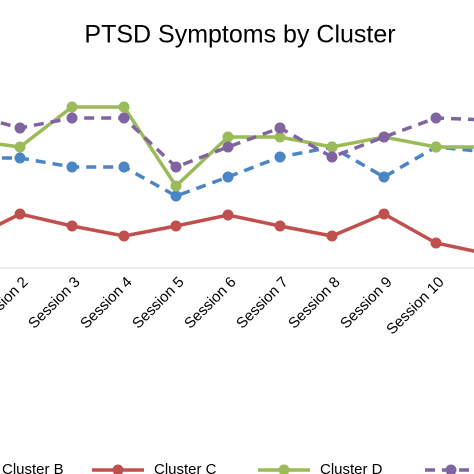 The image size is (474, 474). Describe the element at coordinates (262, 303) in the screenshot. I see `x-tick-label: Session 7` at that location.